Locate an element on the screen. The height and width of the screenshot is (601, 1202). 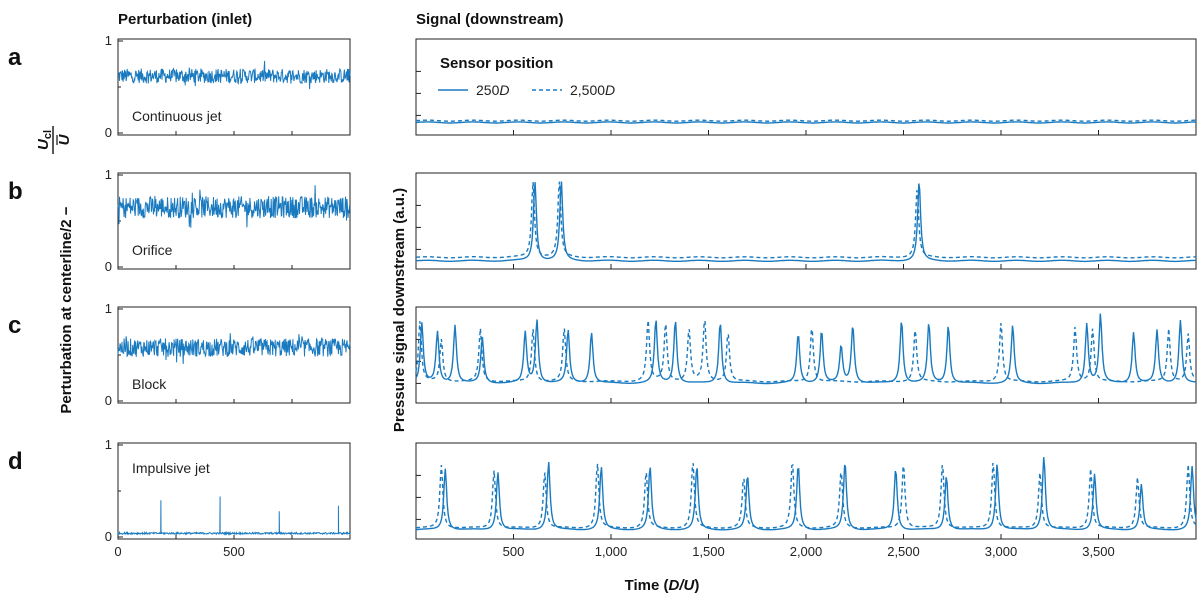
right-xlabel: Time (D/U) is located at coordinates (662, 585).